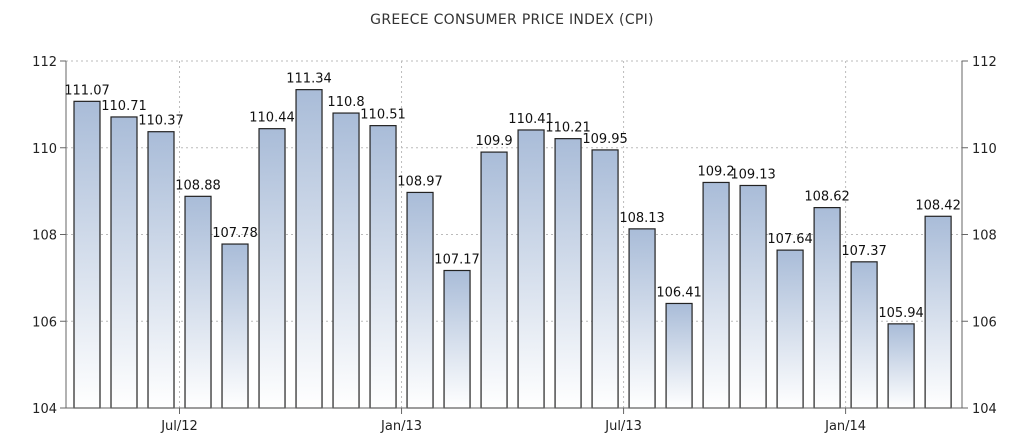 The width and height of the screenshot is (1024, 448). What do you see at coordinates (87, 90) in the screenshot?
I see `data-label: 111.07` at bounding box center [87, 90].